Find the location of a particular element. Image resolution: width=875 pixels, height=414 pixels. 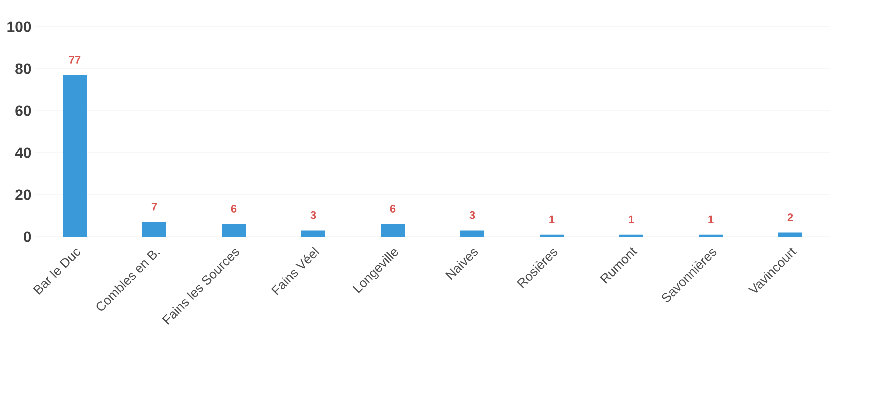

y-tick-label: 40 is located at coordinates (23, 153).